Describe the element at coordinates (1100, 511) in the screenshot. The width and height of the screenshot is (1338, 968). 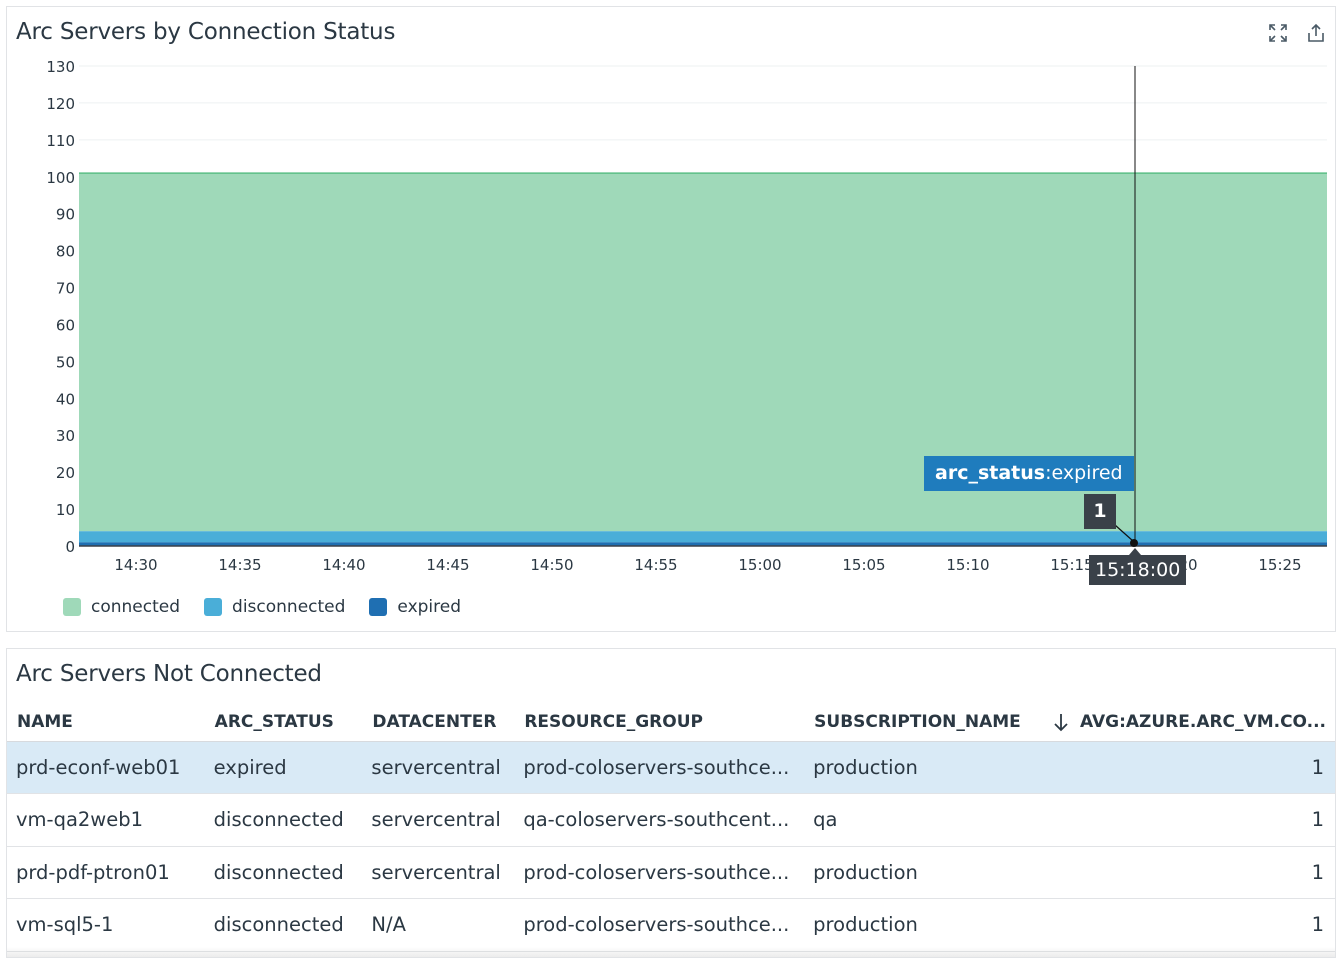
I see `tooltip-value: 1` at that location.